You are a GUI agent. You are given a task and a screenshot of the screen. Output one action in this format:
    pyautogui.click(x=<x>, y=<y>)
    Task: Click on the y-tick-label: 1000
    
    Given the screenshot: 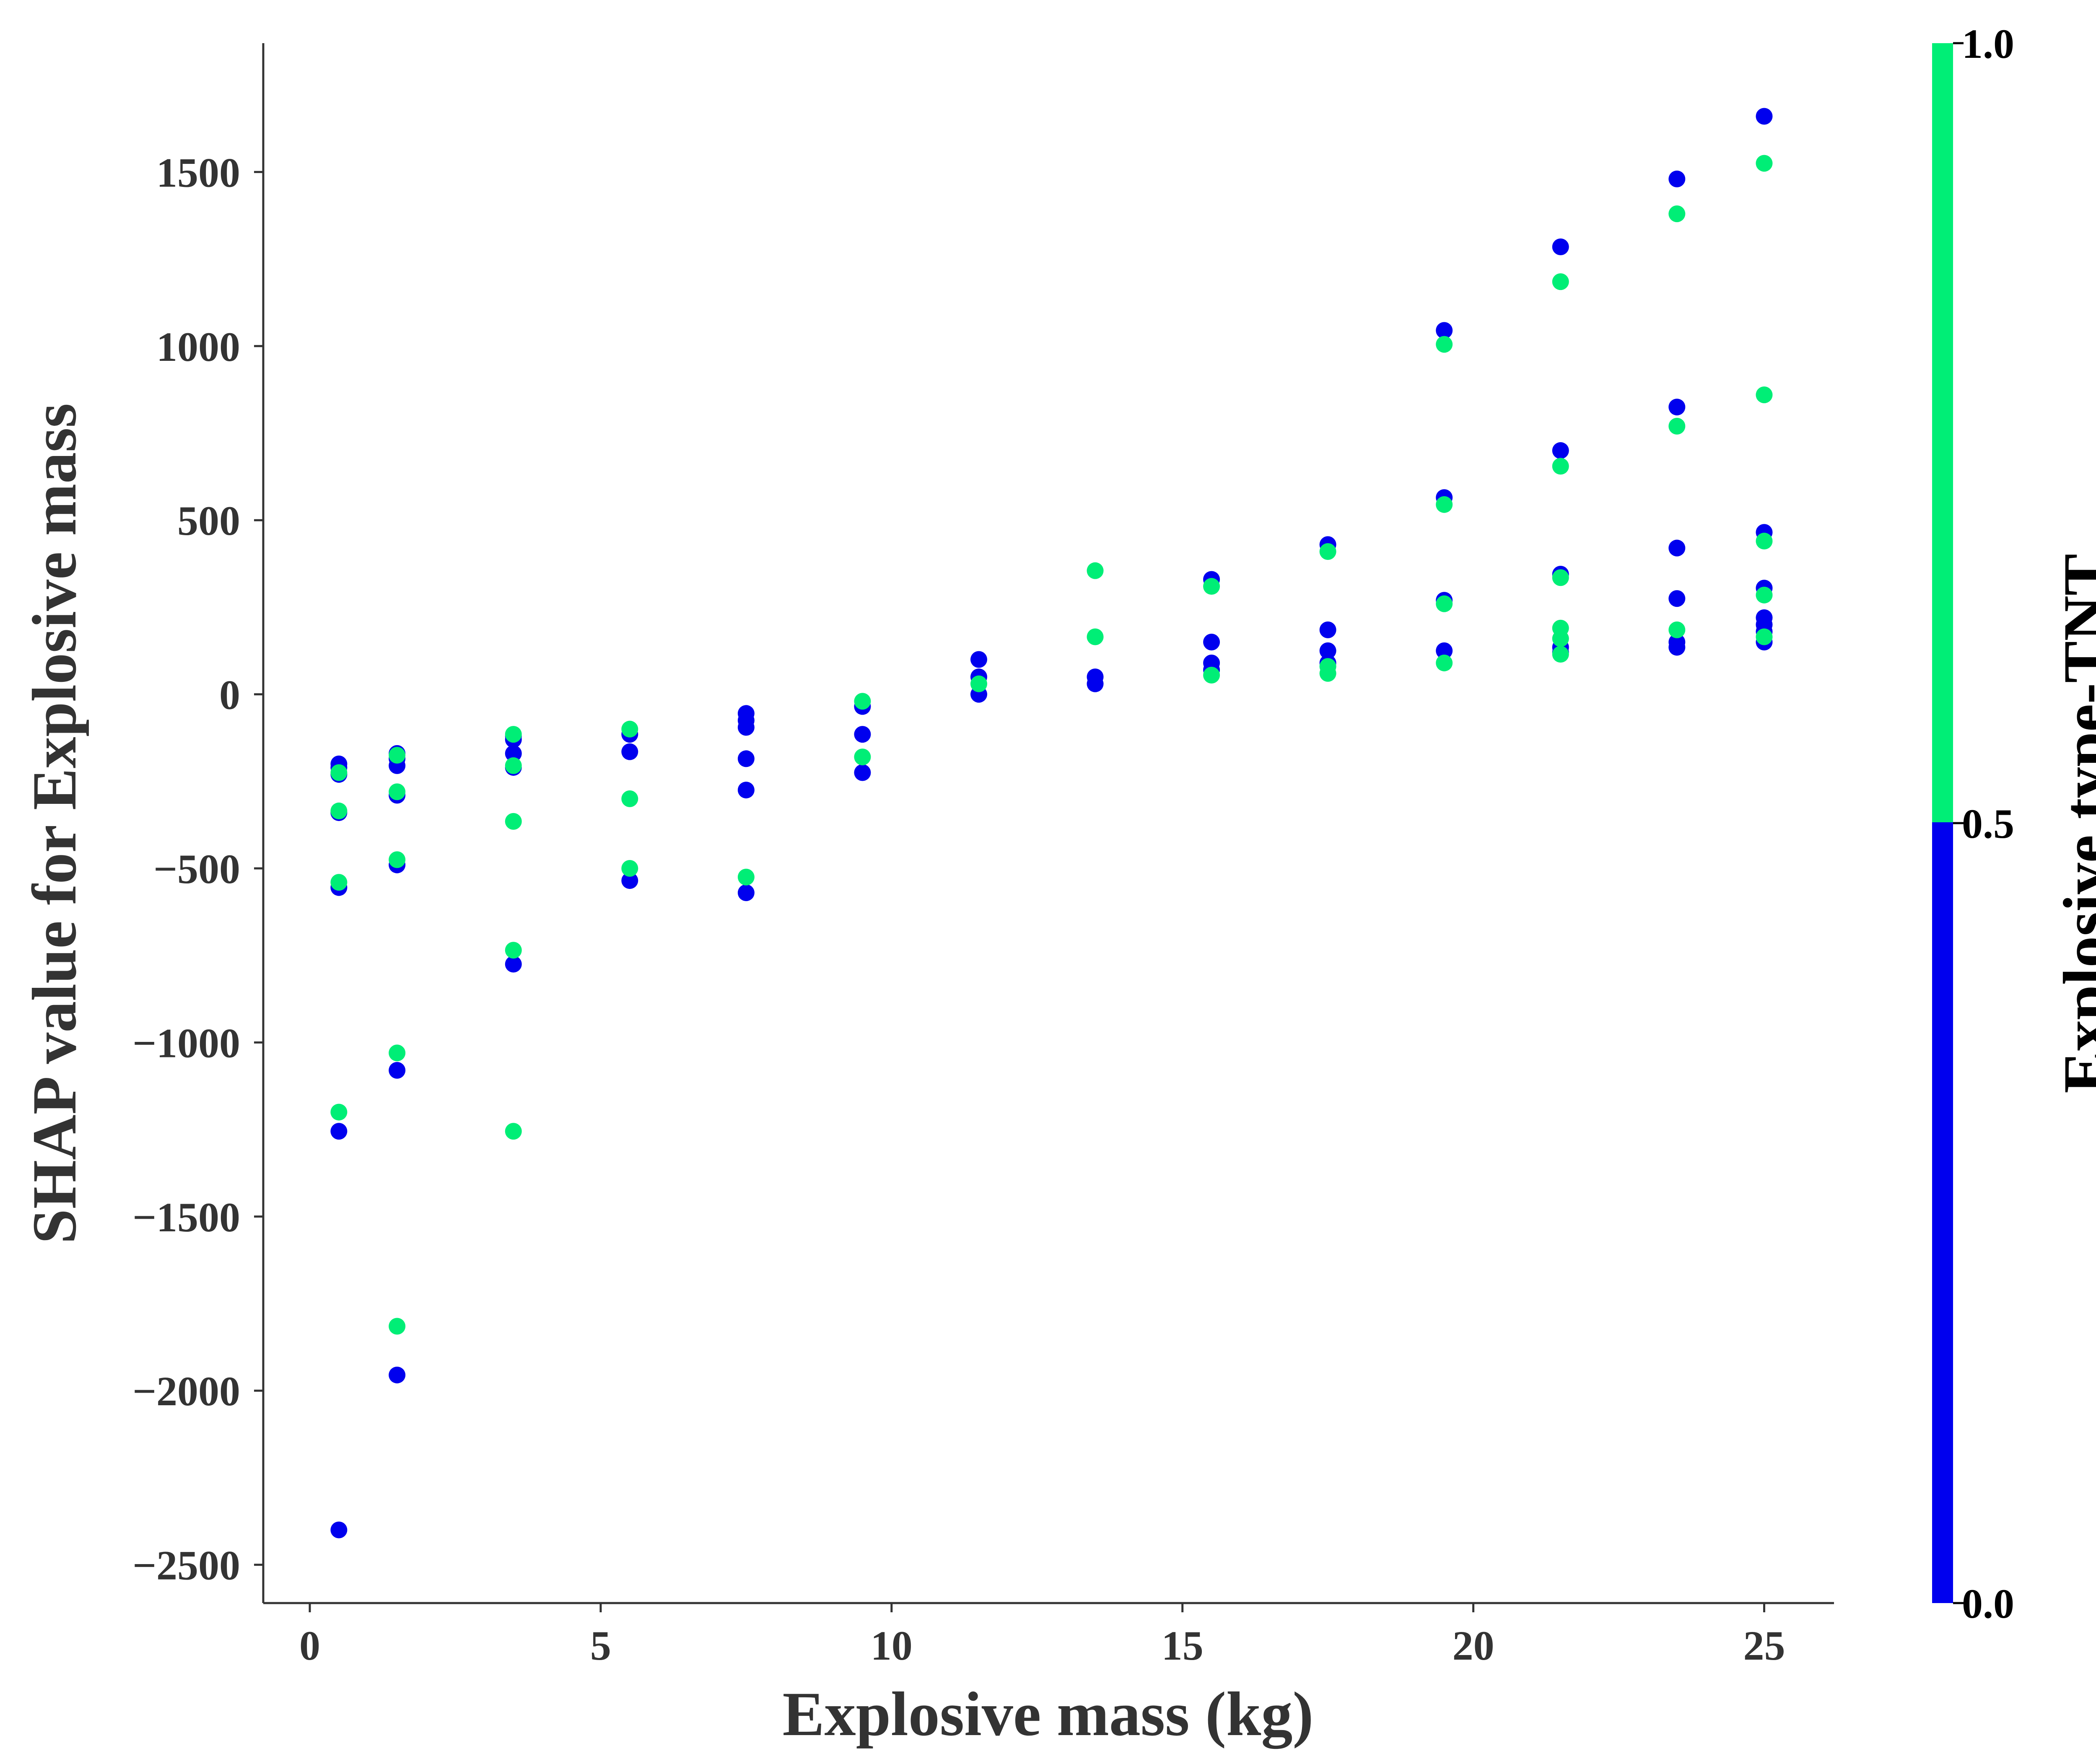 What is the action you would take?
    pyautogui.click(x=198, y=347)
    